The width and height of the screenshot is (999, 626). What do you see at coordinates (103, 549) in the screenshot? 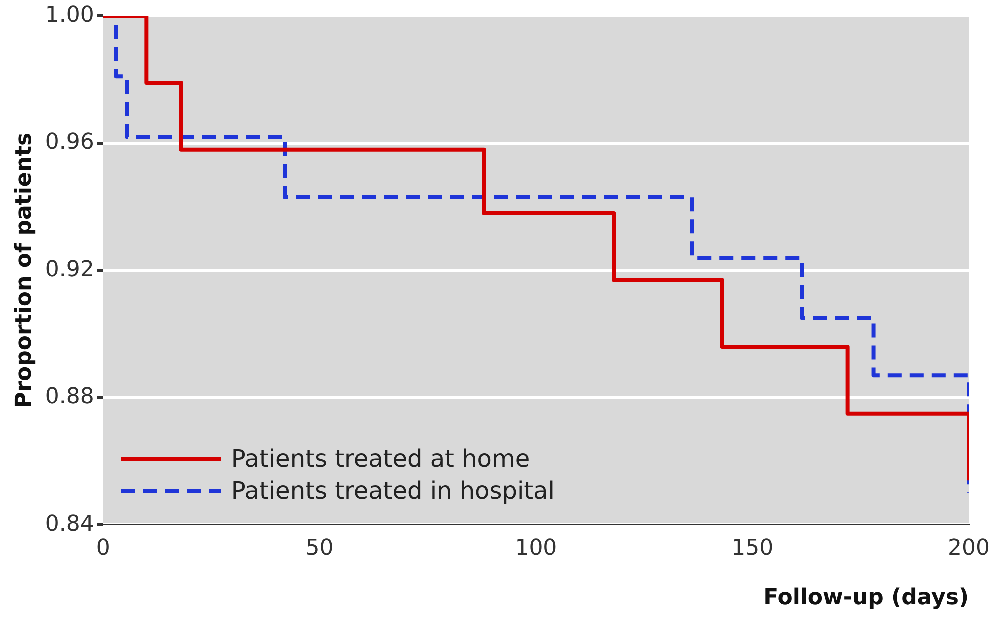
I see `x-tick-label: 0` at bounding box center [103, 549].